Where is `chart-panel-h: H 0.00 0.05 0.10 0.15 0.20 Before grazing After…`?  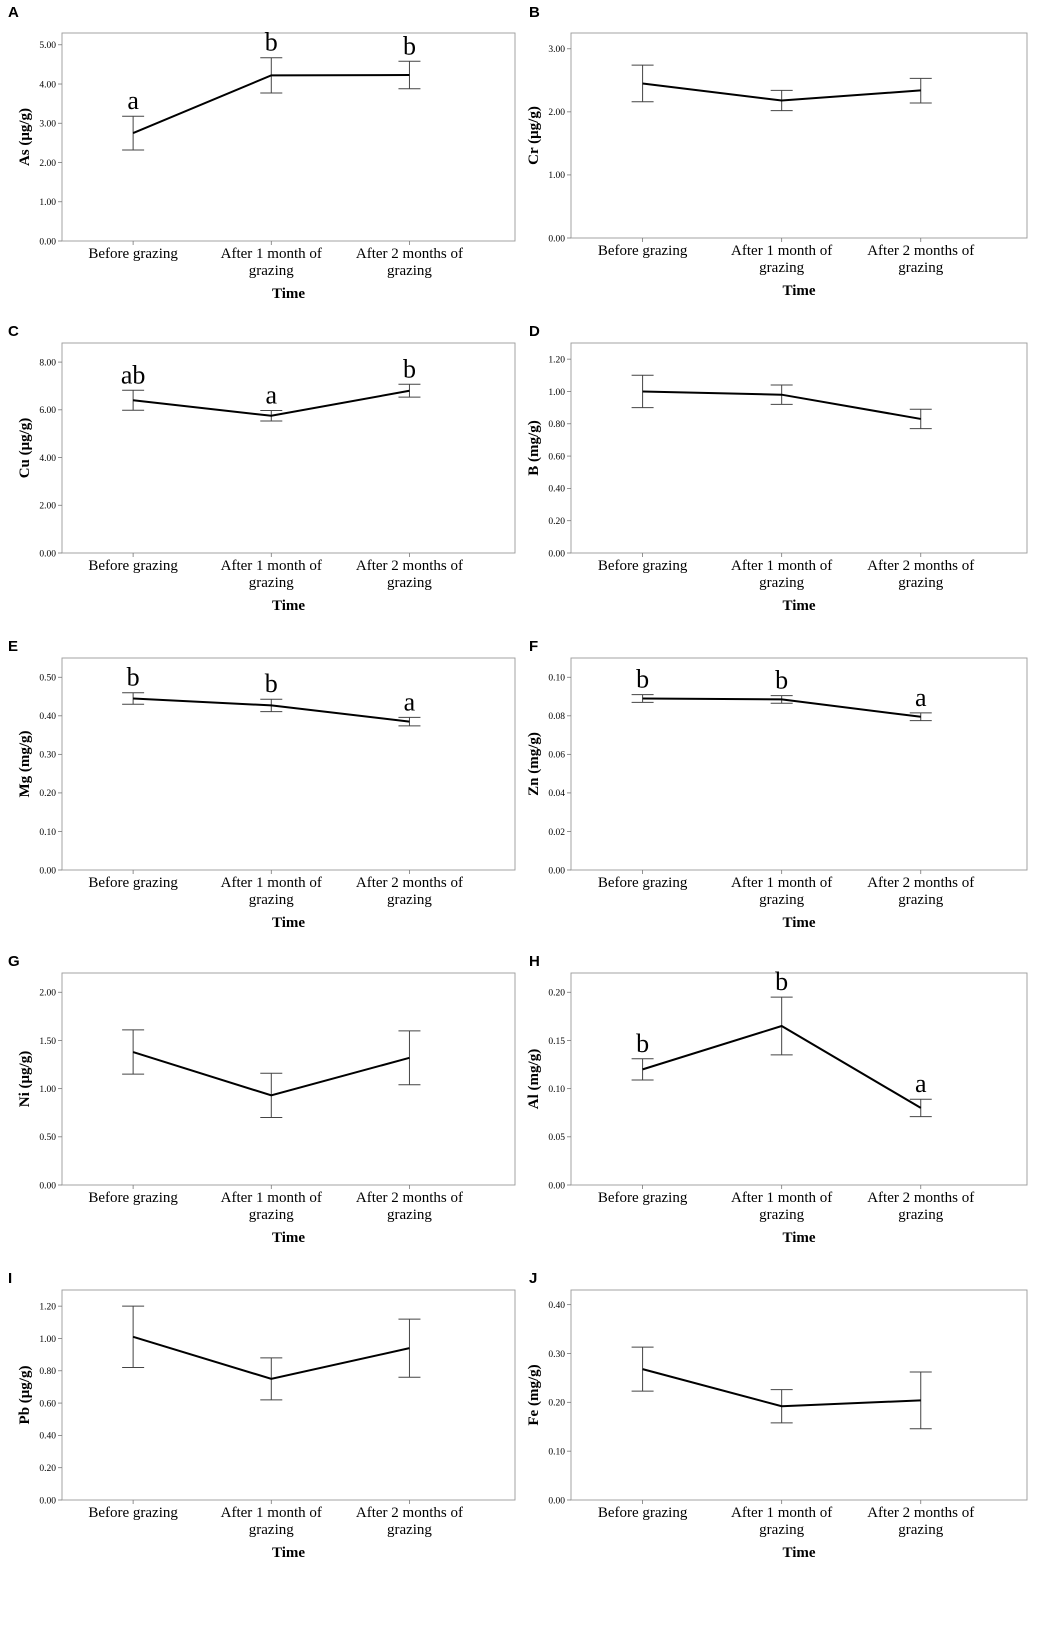 chart-panel-h: H 0.00 0.05 0.10 0.15 0.20 Before grazing After… is located at coordinates (777, 1099).